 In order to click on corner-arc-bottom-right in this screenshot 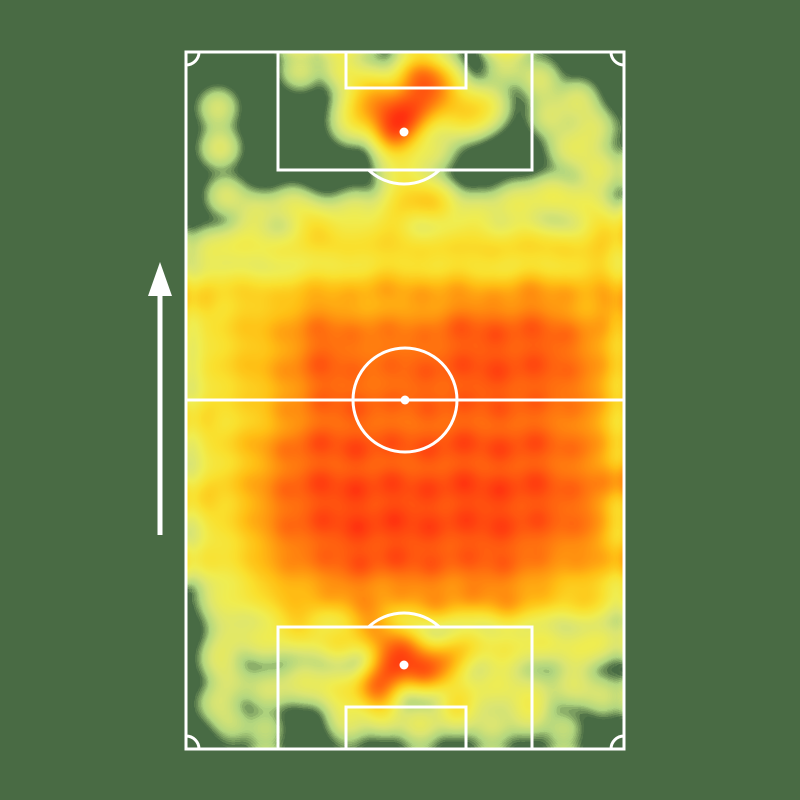, I will do `click(617, 742)`.